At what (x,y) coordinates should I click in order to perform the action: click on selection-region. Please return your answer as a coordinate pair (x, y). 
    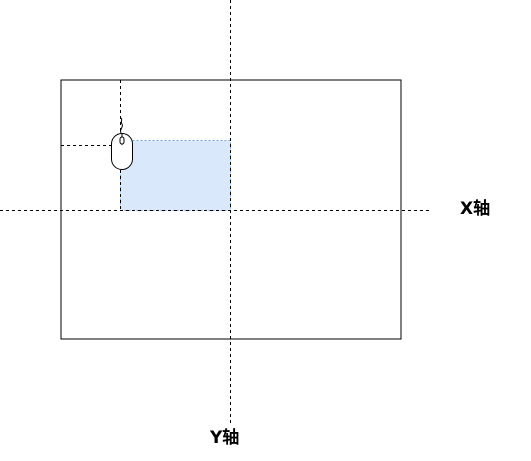
    Looking at the image, I should click on (175, 175).